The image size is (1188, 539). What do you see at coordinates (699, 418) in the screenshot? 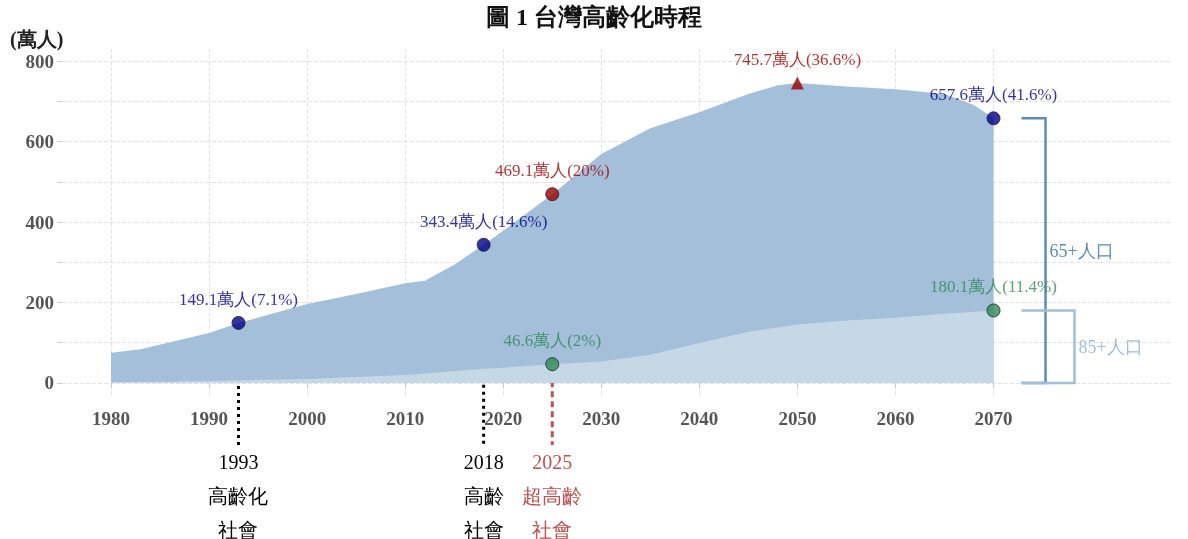
I see `x-tick-label: 2040` at bounding box center [699, 418].